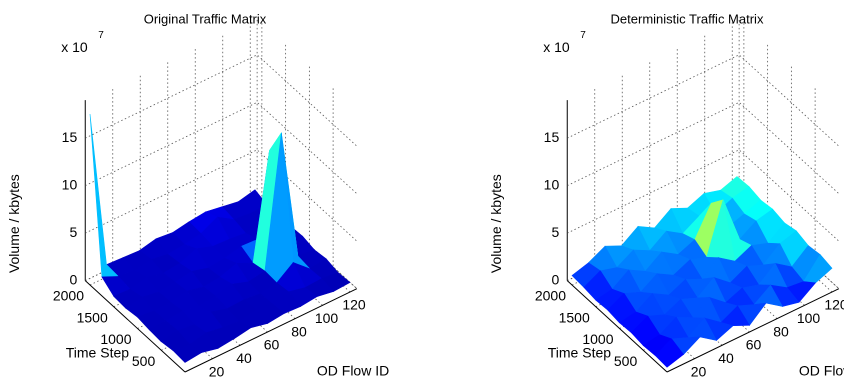  What do you see at coordinates (687, 18) in the screenshot?
I see `chart-title: Deterministic Traffic Matrix` at bounding box center [687, 18].